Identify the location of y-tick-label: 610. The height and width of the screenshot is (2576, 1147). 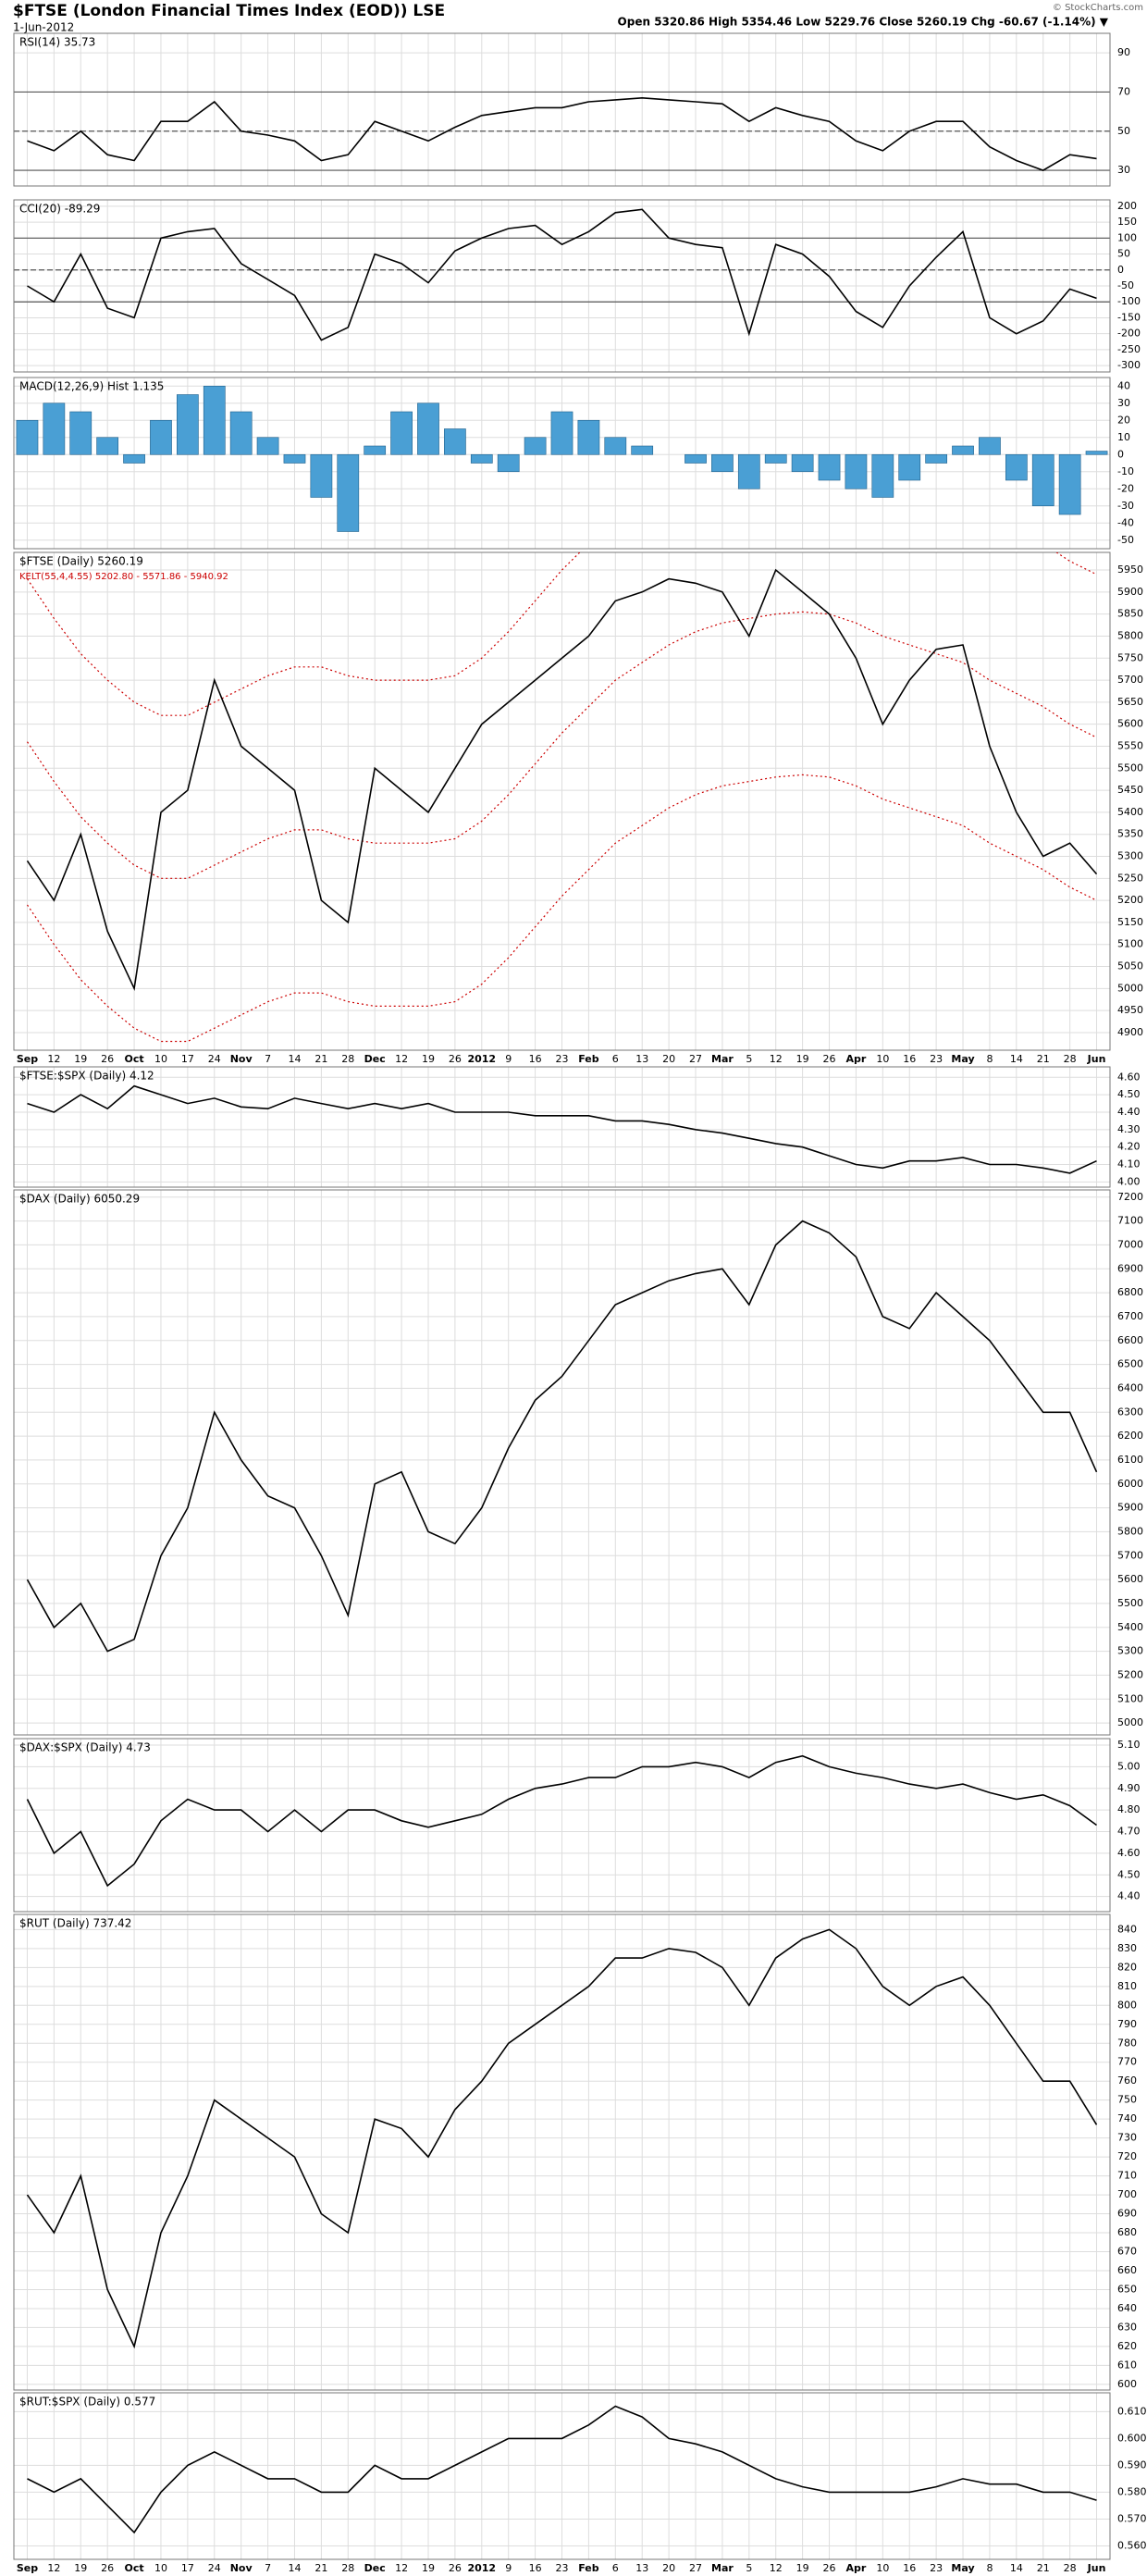
(1127, 2365).